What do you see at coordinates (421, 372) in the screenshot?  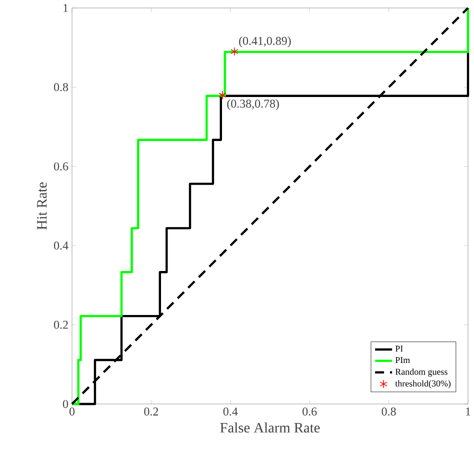 I see `legend-label: Random guess` at bounding box center [421, 372].